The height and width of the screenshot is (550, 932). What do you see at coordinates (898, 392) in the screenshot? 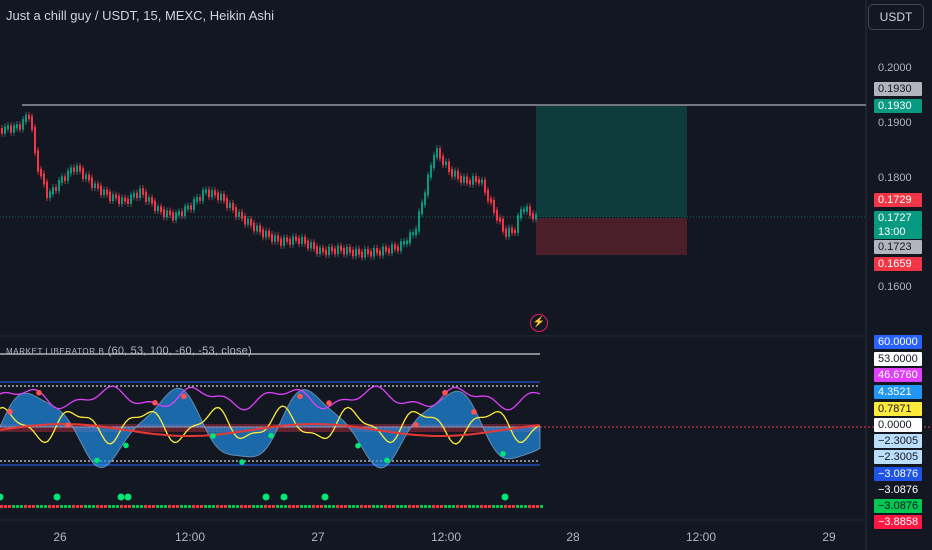
I see `indicator-tag: 4.3521` at bounding box center [898, 392].